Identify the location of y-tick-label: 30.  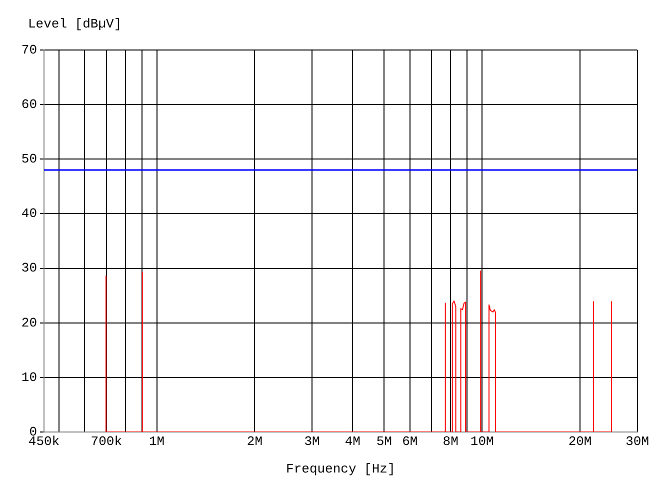
(29, 268).